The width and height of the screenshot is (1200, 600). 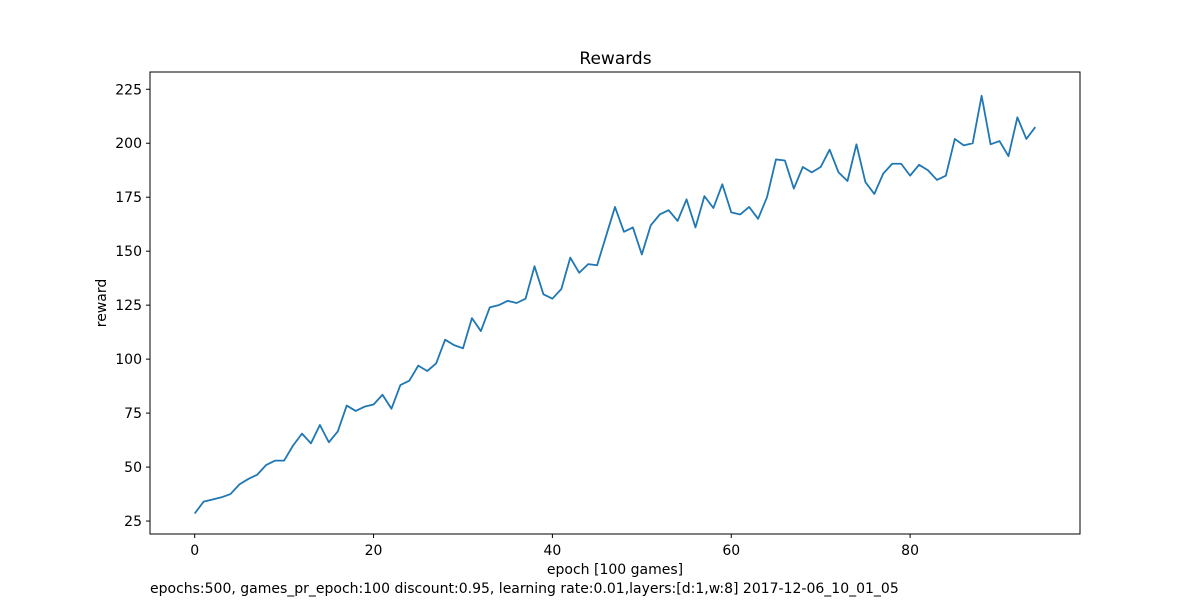 I want to click on x-tick-label: 80, so click(x=910, y=551).